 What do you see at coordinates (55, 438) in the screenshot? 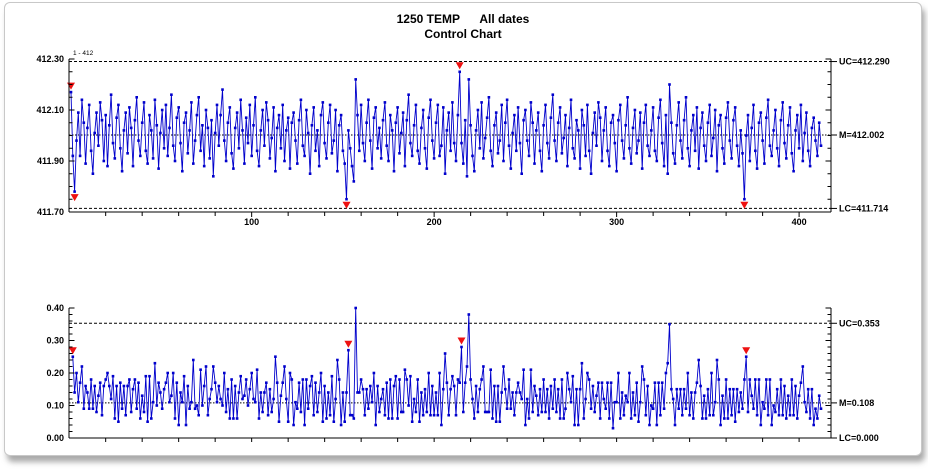
I see `y-tick-label: 0.00` at bounding box center [55, 438].